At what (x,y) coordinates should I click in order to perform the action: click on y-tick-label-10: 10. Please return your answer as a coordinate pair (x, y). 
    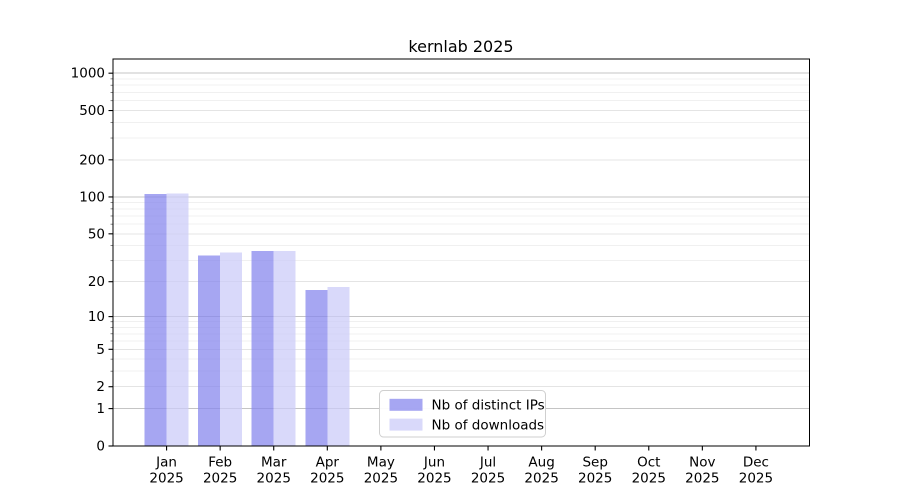
    Looking at the image, I should click on (96, 317).